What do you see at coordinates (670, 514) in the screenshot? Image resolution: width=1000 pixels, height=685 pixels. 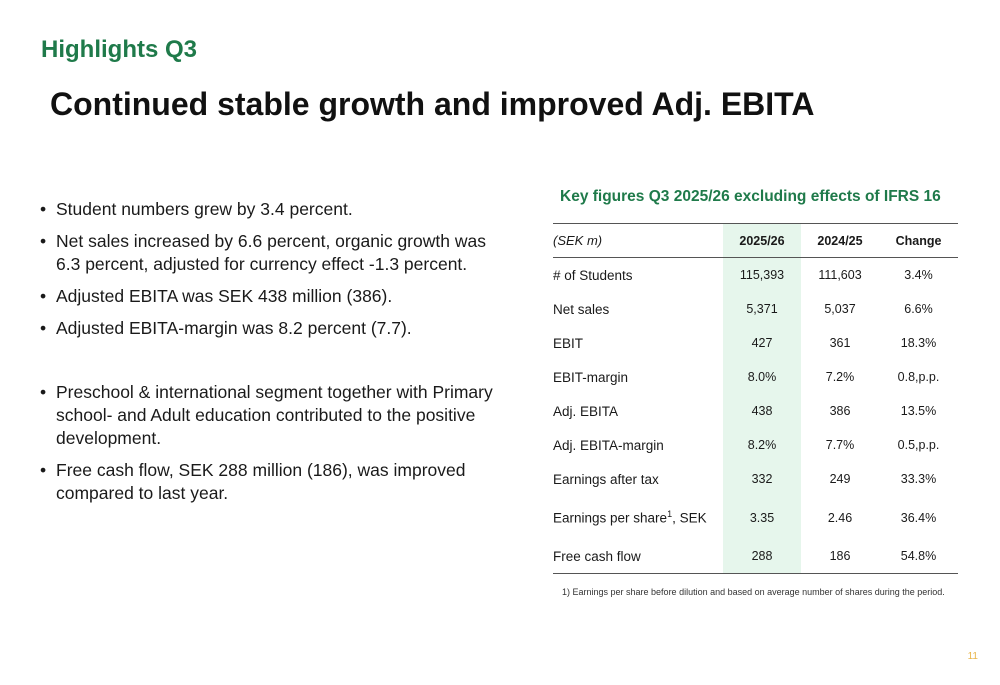 I see `footnote-marker: 1` at bounding box center [670, 514].